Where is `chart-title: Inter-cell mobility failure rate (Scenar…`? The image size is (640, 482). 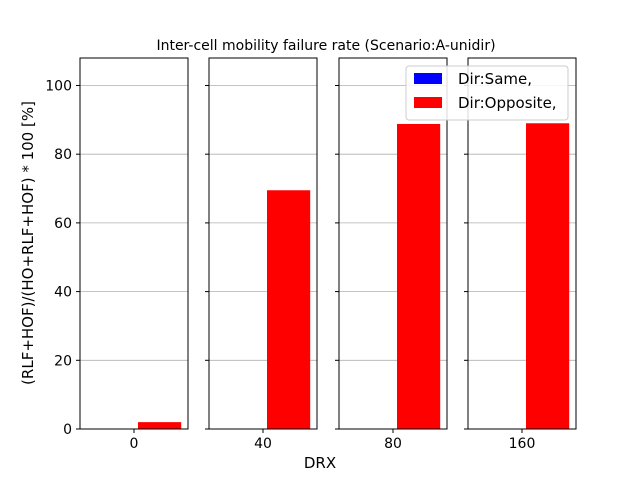 chart-title: Inter-cell mobility failure rate (Scenar… is located at coordinates (325, 46).